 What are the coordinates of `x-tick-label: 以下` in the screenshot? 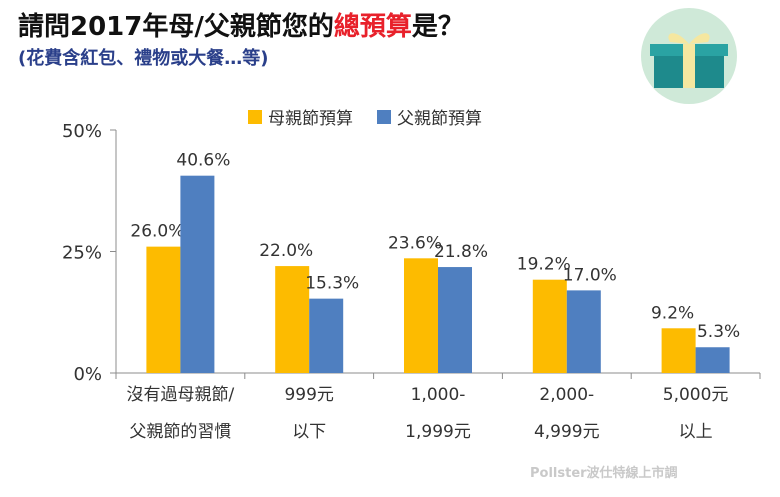 It's located at (309, 432).